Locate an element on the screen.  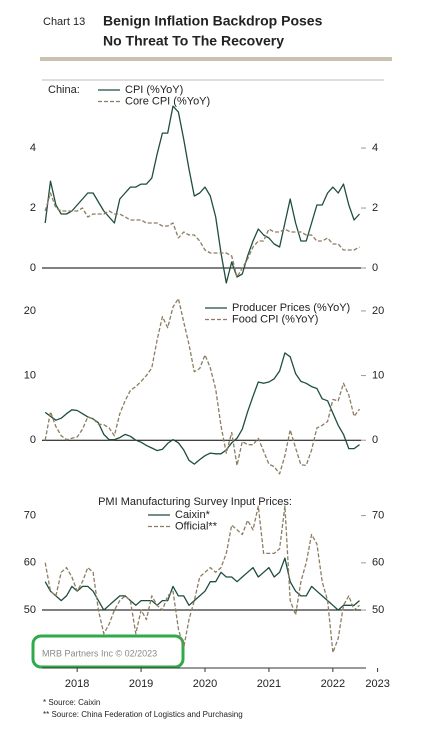
x-tick-label: 2020 is located at coordinates (205, 684).